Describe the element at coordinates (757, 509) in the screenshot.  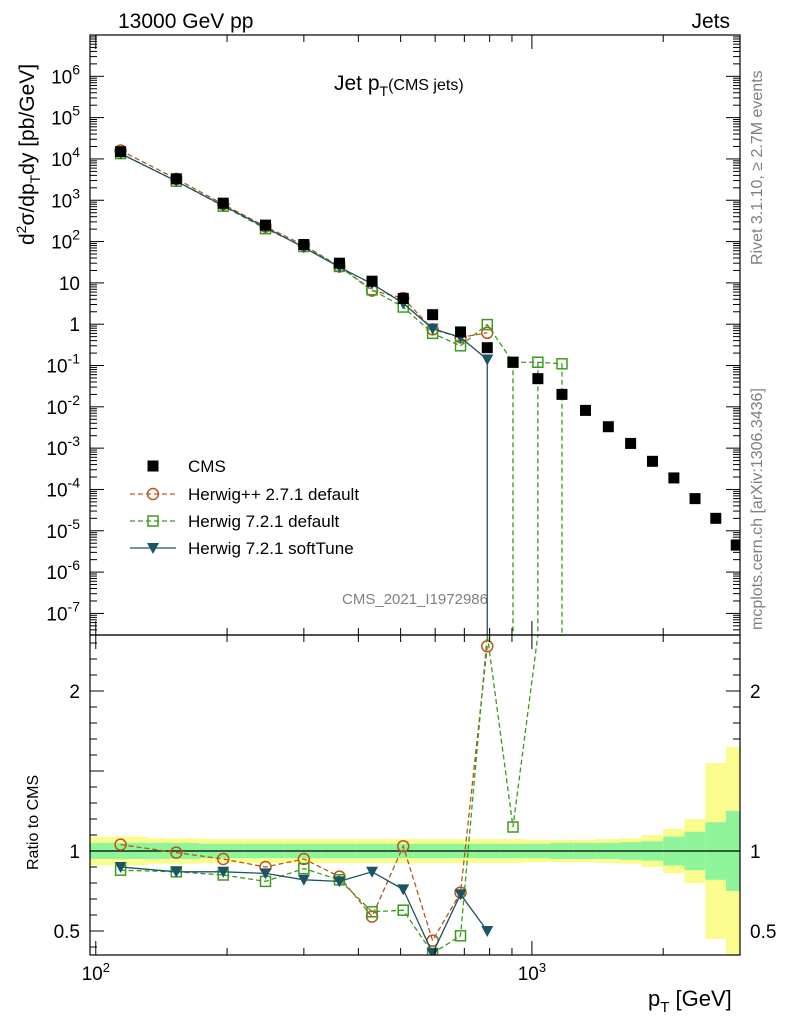
I see `mcplots-label: mcplots.cern.ch [arXiv:1306.3436]` at that location.